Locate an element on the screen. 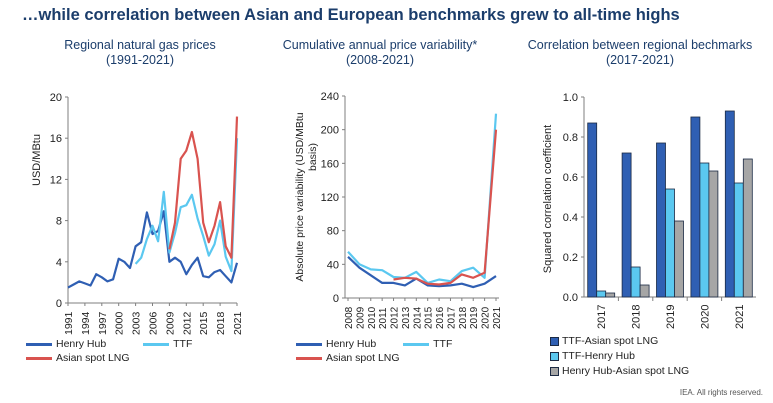  chart1-title-block: Regional natural gas prices (1991-2021) is located at coordinates (140, 53).